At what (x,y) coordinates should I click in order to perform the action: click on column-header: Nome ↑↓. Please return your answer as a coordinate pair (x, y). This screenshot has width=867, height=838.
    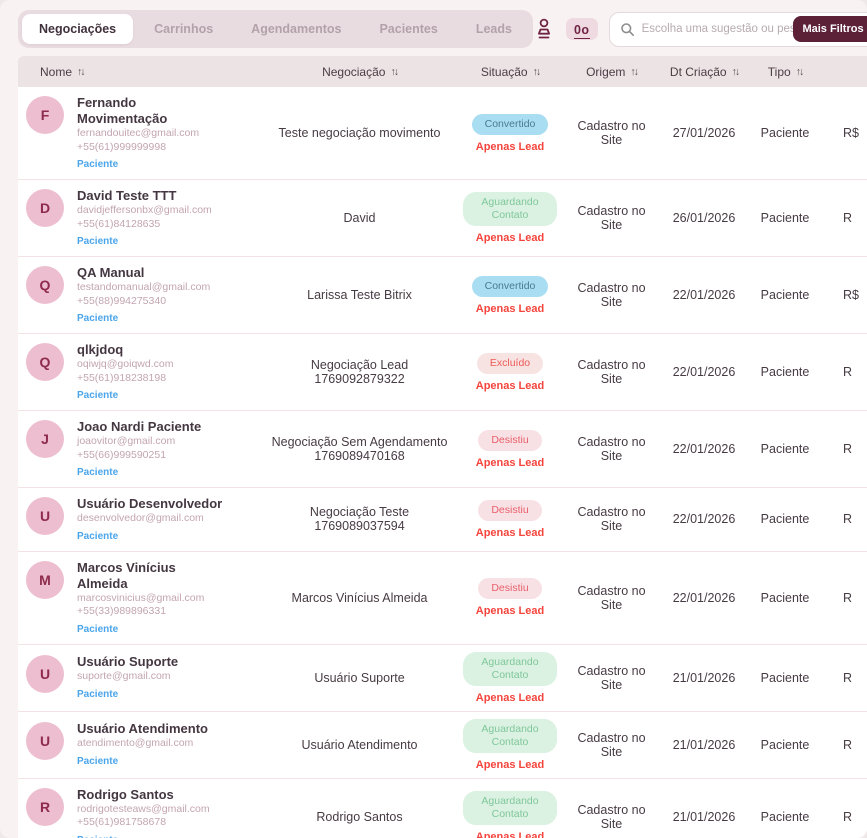
    Looking at the image, I should click on (140, 72).